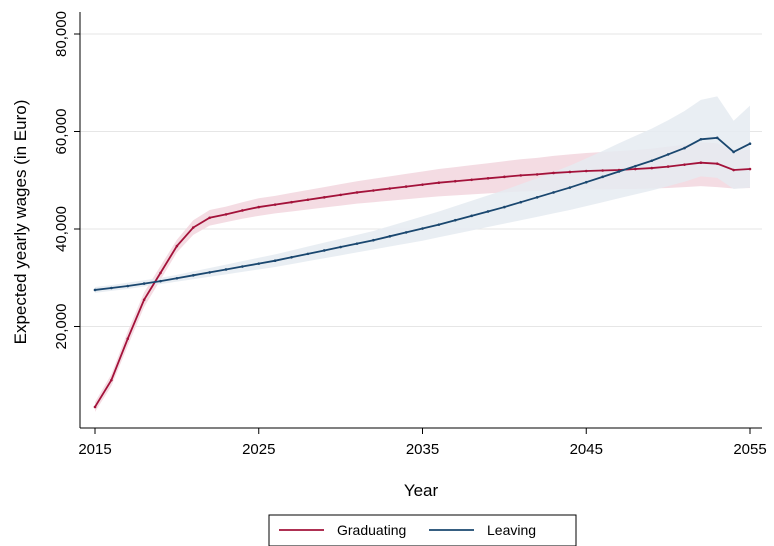 The image size is (774, 546). I want to click on y-tick-label: 80,000, so click(61, 34).